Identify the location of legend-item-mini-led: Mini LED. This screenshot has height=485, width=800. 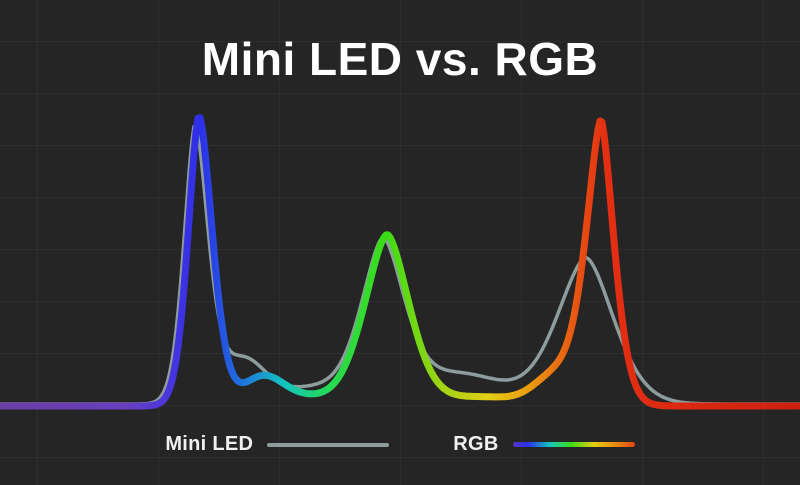
(277, 444).